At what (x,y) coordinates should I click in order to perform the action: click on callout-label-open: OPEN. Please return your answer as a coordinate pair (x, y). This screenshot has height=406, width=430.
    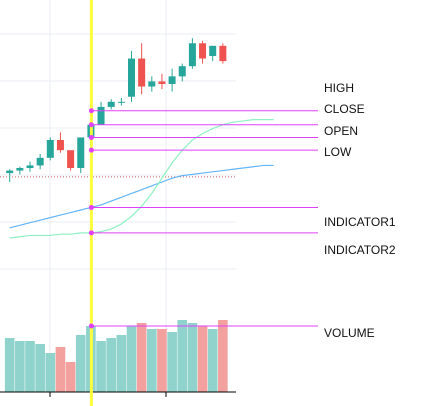
    Looking at the image, I should click on (341, 131).